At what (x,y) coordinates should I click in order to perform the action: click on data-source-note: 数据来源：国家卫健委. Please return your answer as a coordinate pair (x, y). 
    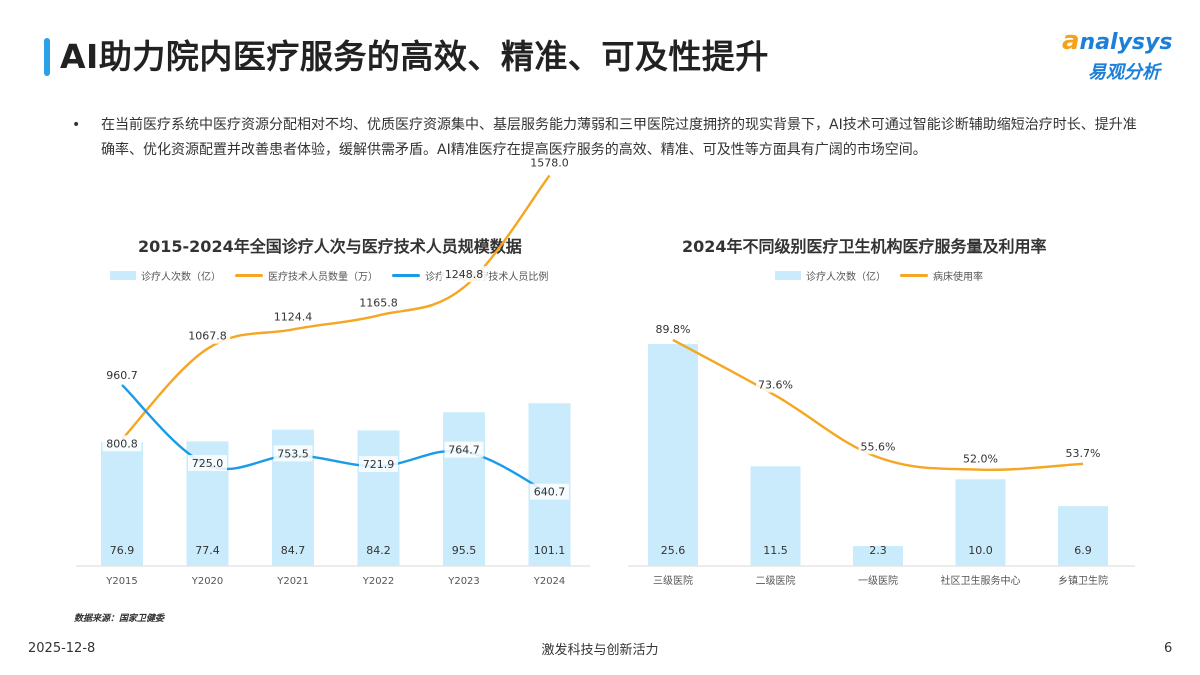
    Looking at the image, I should click on (119, 619).